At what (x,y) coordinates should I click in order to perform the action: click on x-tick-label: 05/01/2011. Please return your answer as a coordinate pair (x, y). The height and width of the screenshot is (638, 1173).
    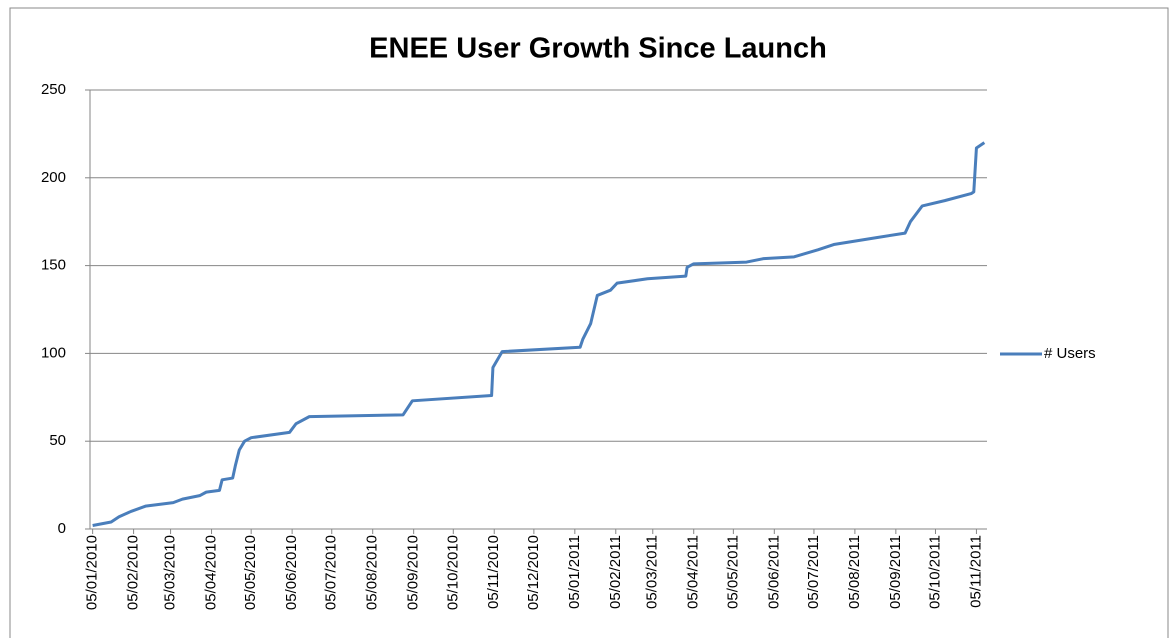
    Looking at the image, I should click on (574, 572).